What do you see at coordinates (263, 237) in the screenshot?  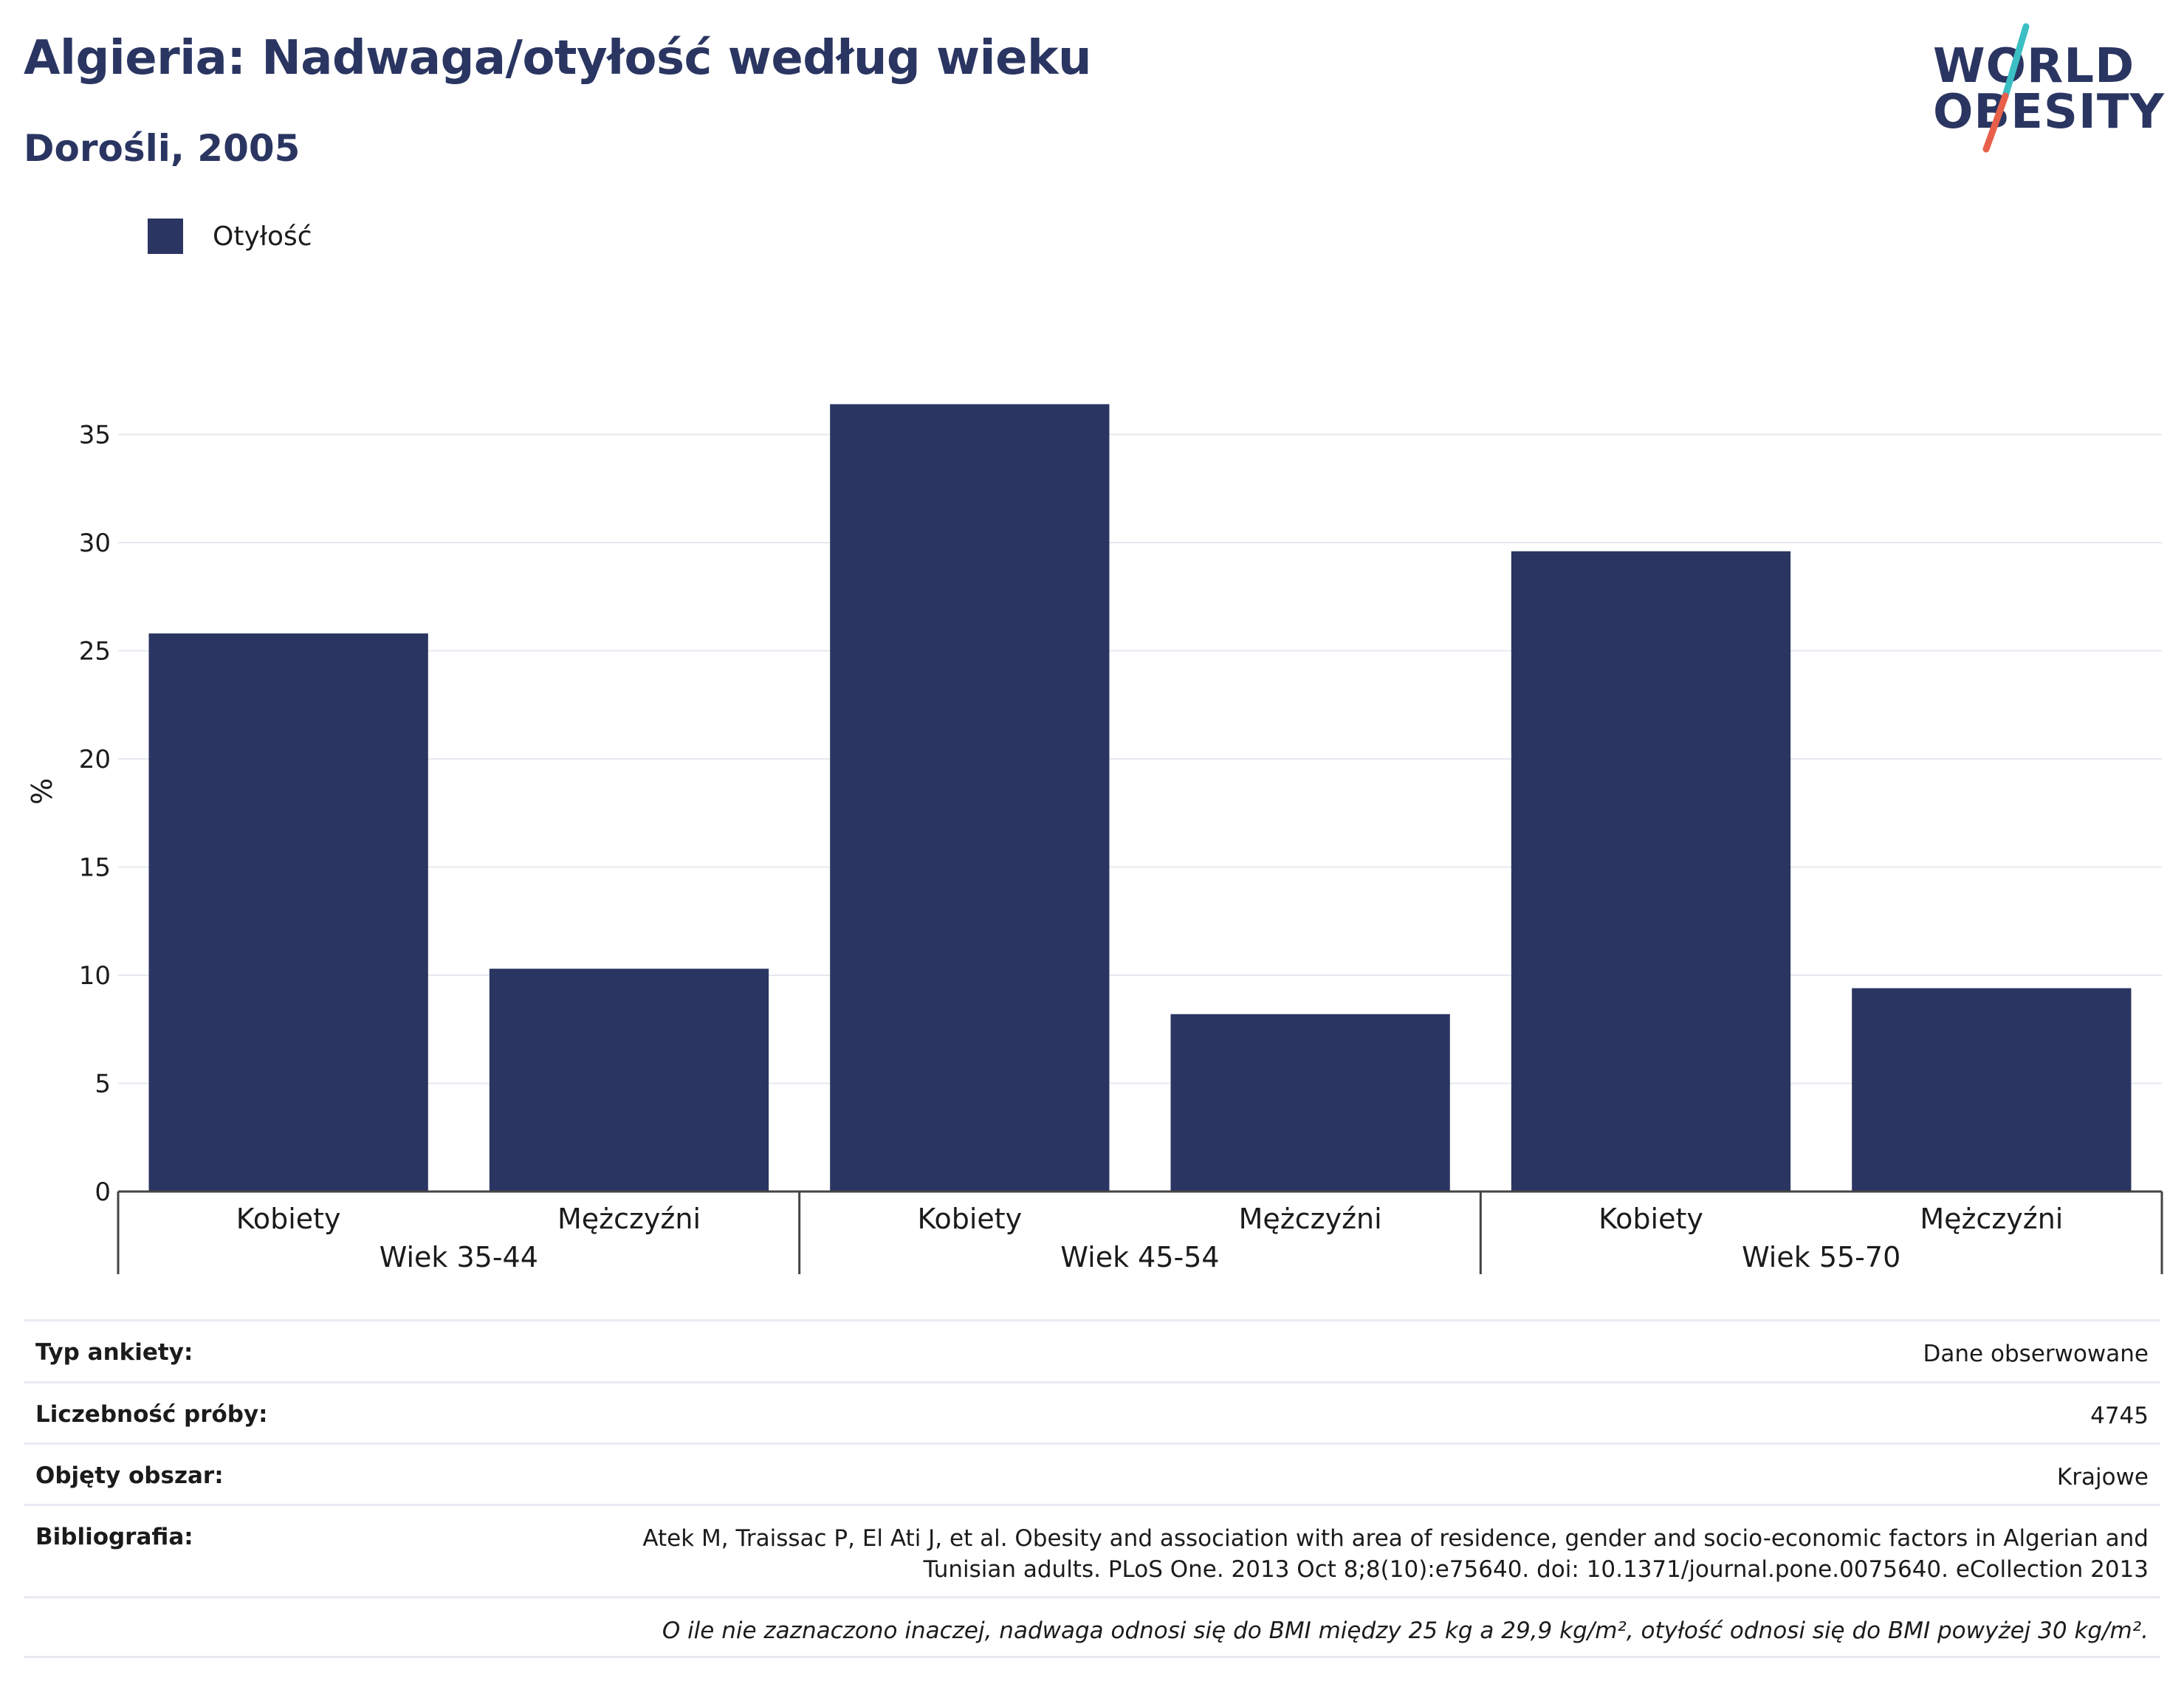 I see `legend-label-otylosc: Otyłość` at bounding box center [263, 237].